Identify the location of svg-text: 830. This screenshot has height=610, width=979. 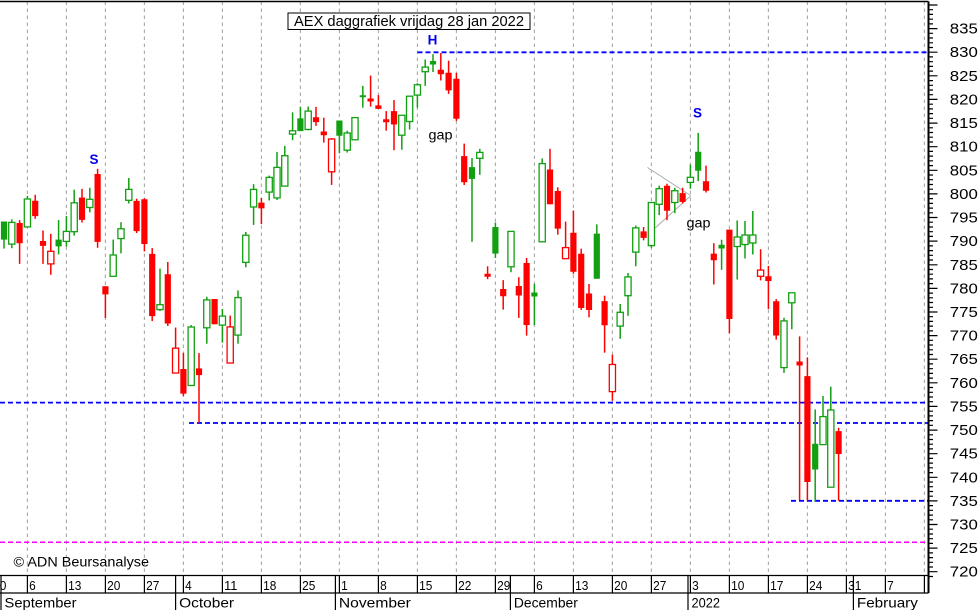
(964, 53).